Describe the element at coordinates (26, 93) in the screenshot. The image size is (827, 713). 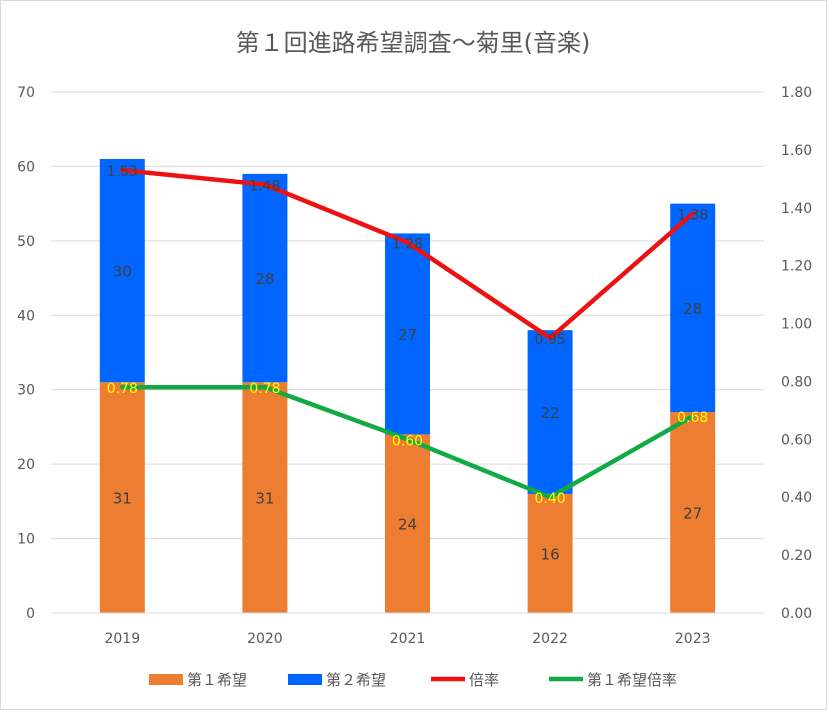
I see `left-tick-label: 70` at that location.